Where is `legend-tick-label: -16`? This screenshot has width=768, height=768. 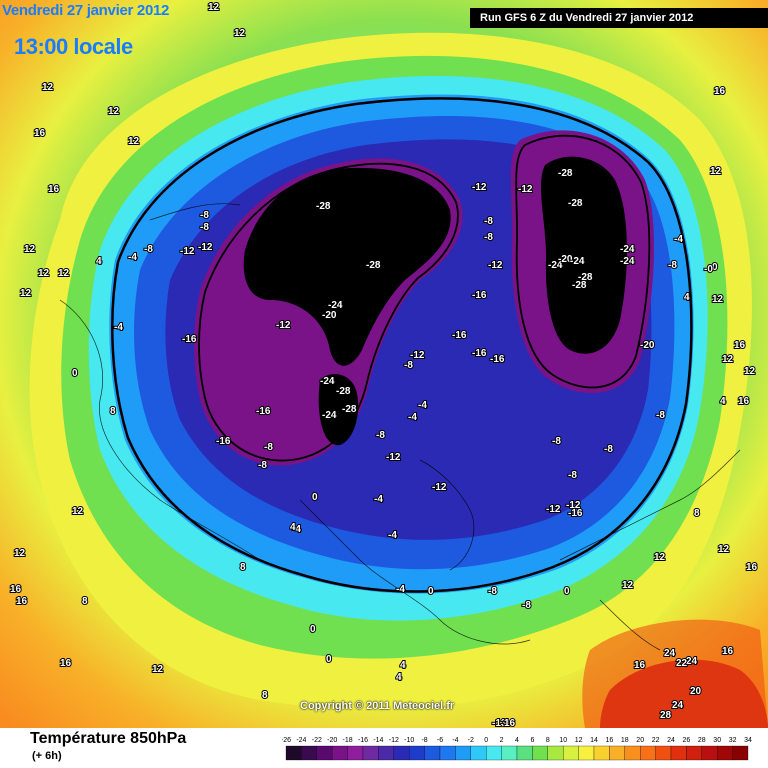
legend-tick-label: -16 is located at coordinates (363, 740).